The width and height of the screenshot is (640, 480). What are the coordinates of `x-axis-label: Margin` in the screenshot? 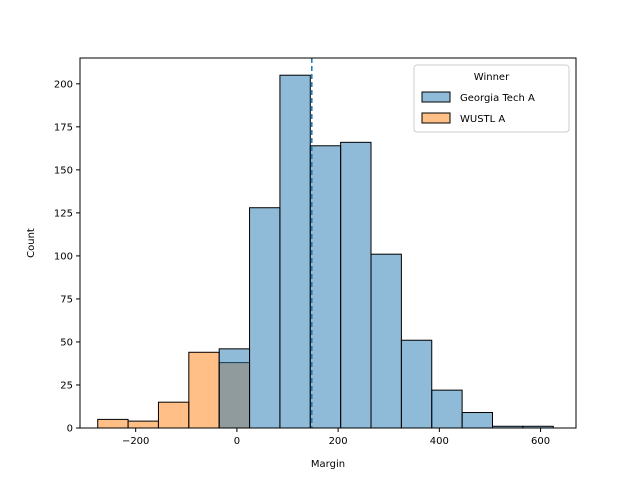 It's located at (328, 464).